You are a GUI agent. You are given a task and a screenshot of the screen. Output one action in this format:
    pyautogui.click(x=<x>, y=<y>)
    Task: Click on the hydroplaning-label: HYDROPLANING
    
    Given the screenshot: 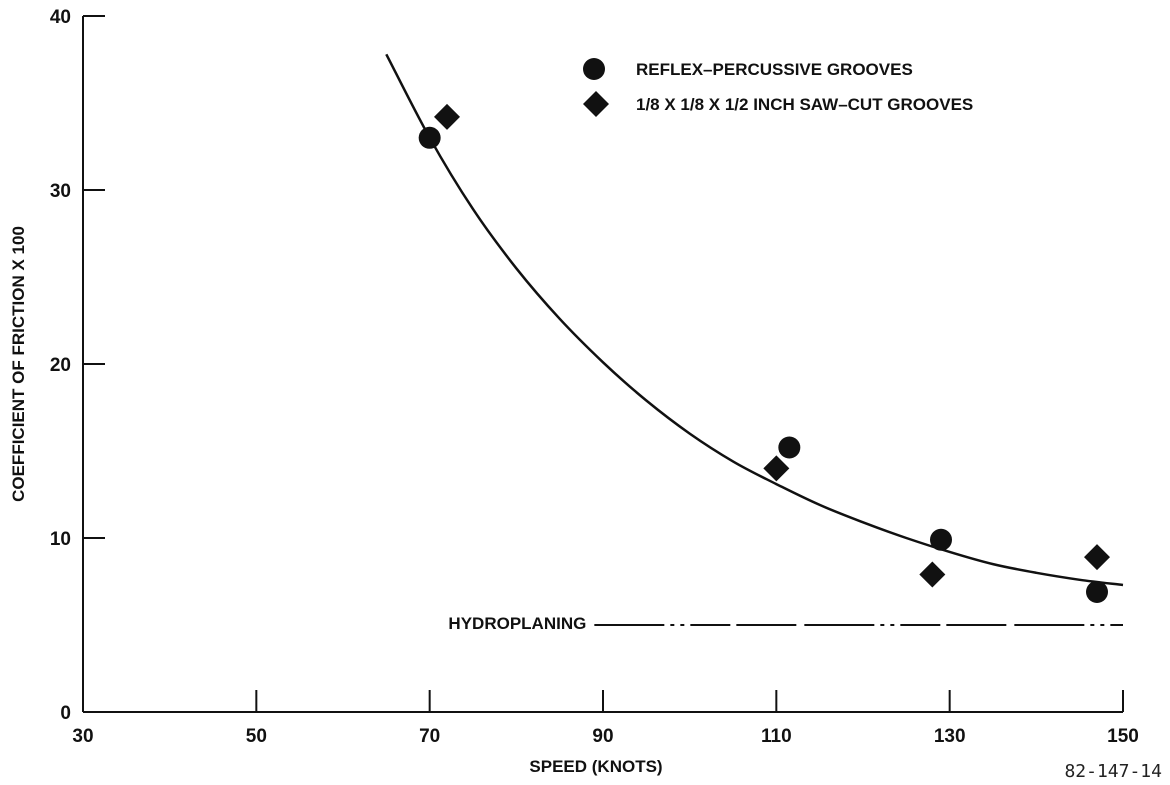 What is the action you would take?
    pyautogui.click(x=517, y=623)
    